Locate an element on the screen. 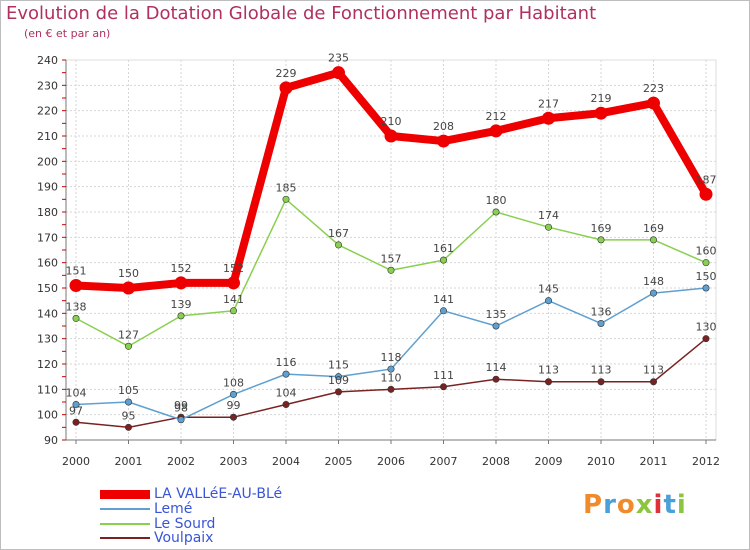 This screenshot has height=550, width=750. data-label: 160 is located at coordinates (706, 251).